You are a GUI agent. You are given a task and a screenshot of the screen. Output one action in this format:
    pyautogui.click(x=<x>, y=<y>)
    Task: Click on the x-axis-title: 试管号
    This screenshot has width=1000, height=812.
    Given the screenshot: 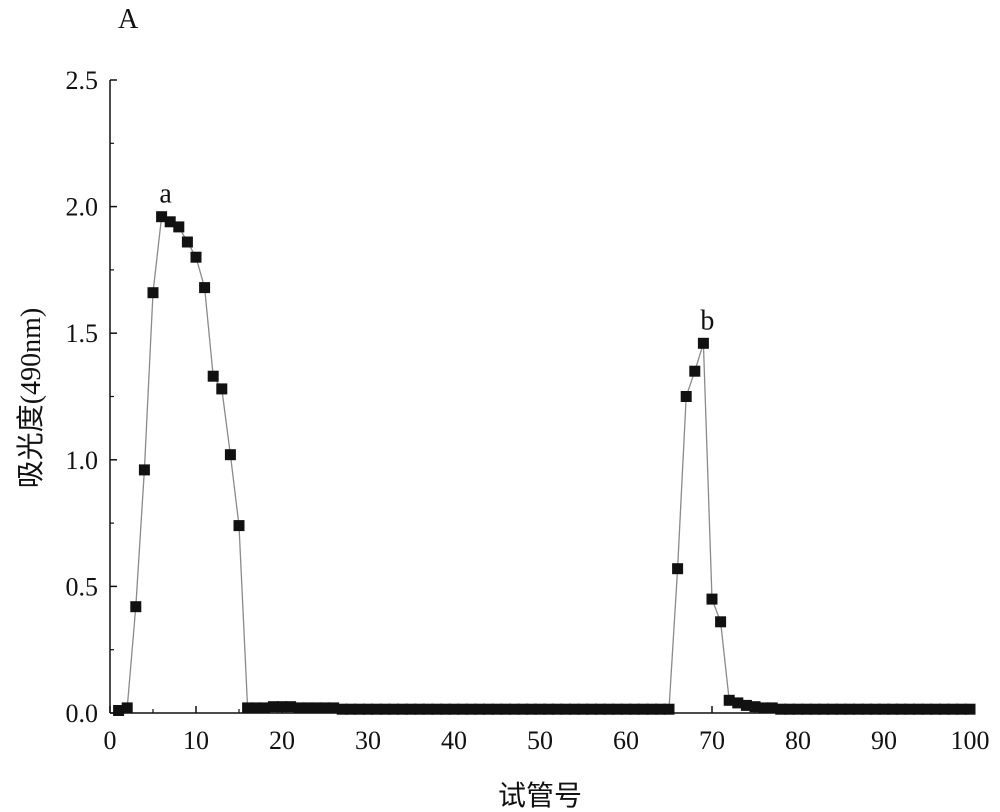 What is the action you would take?
    pyautogui.click(x=540, y=796)
    